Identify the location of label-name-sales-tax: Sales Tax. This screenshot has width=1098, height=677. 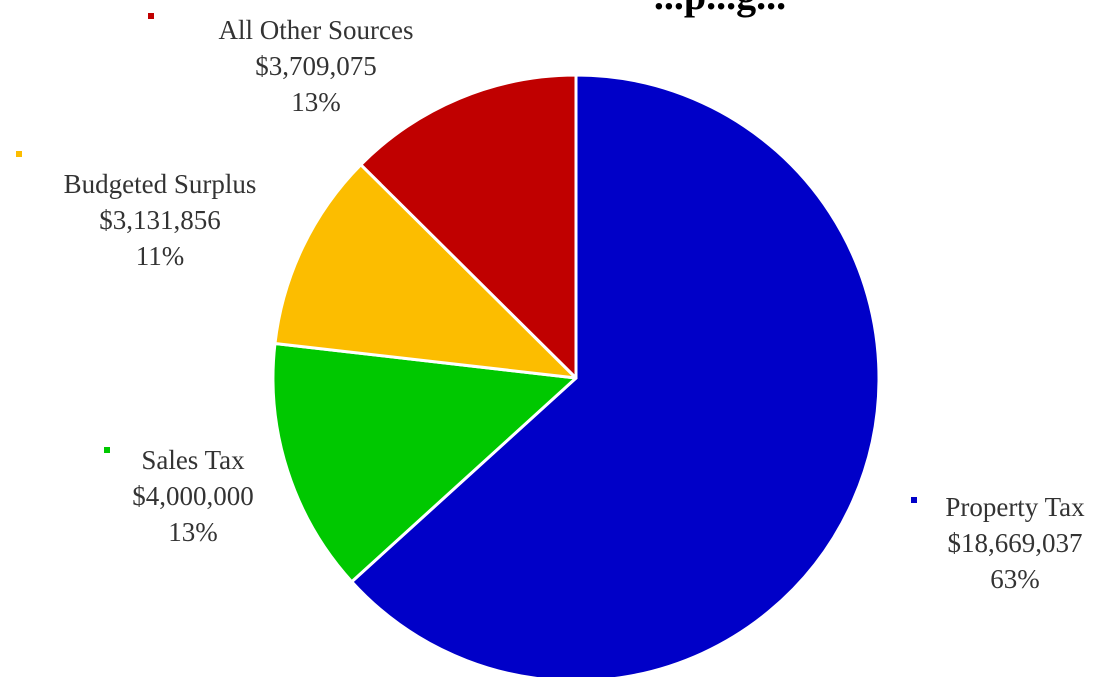
(193, 460).